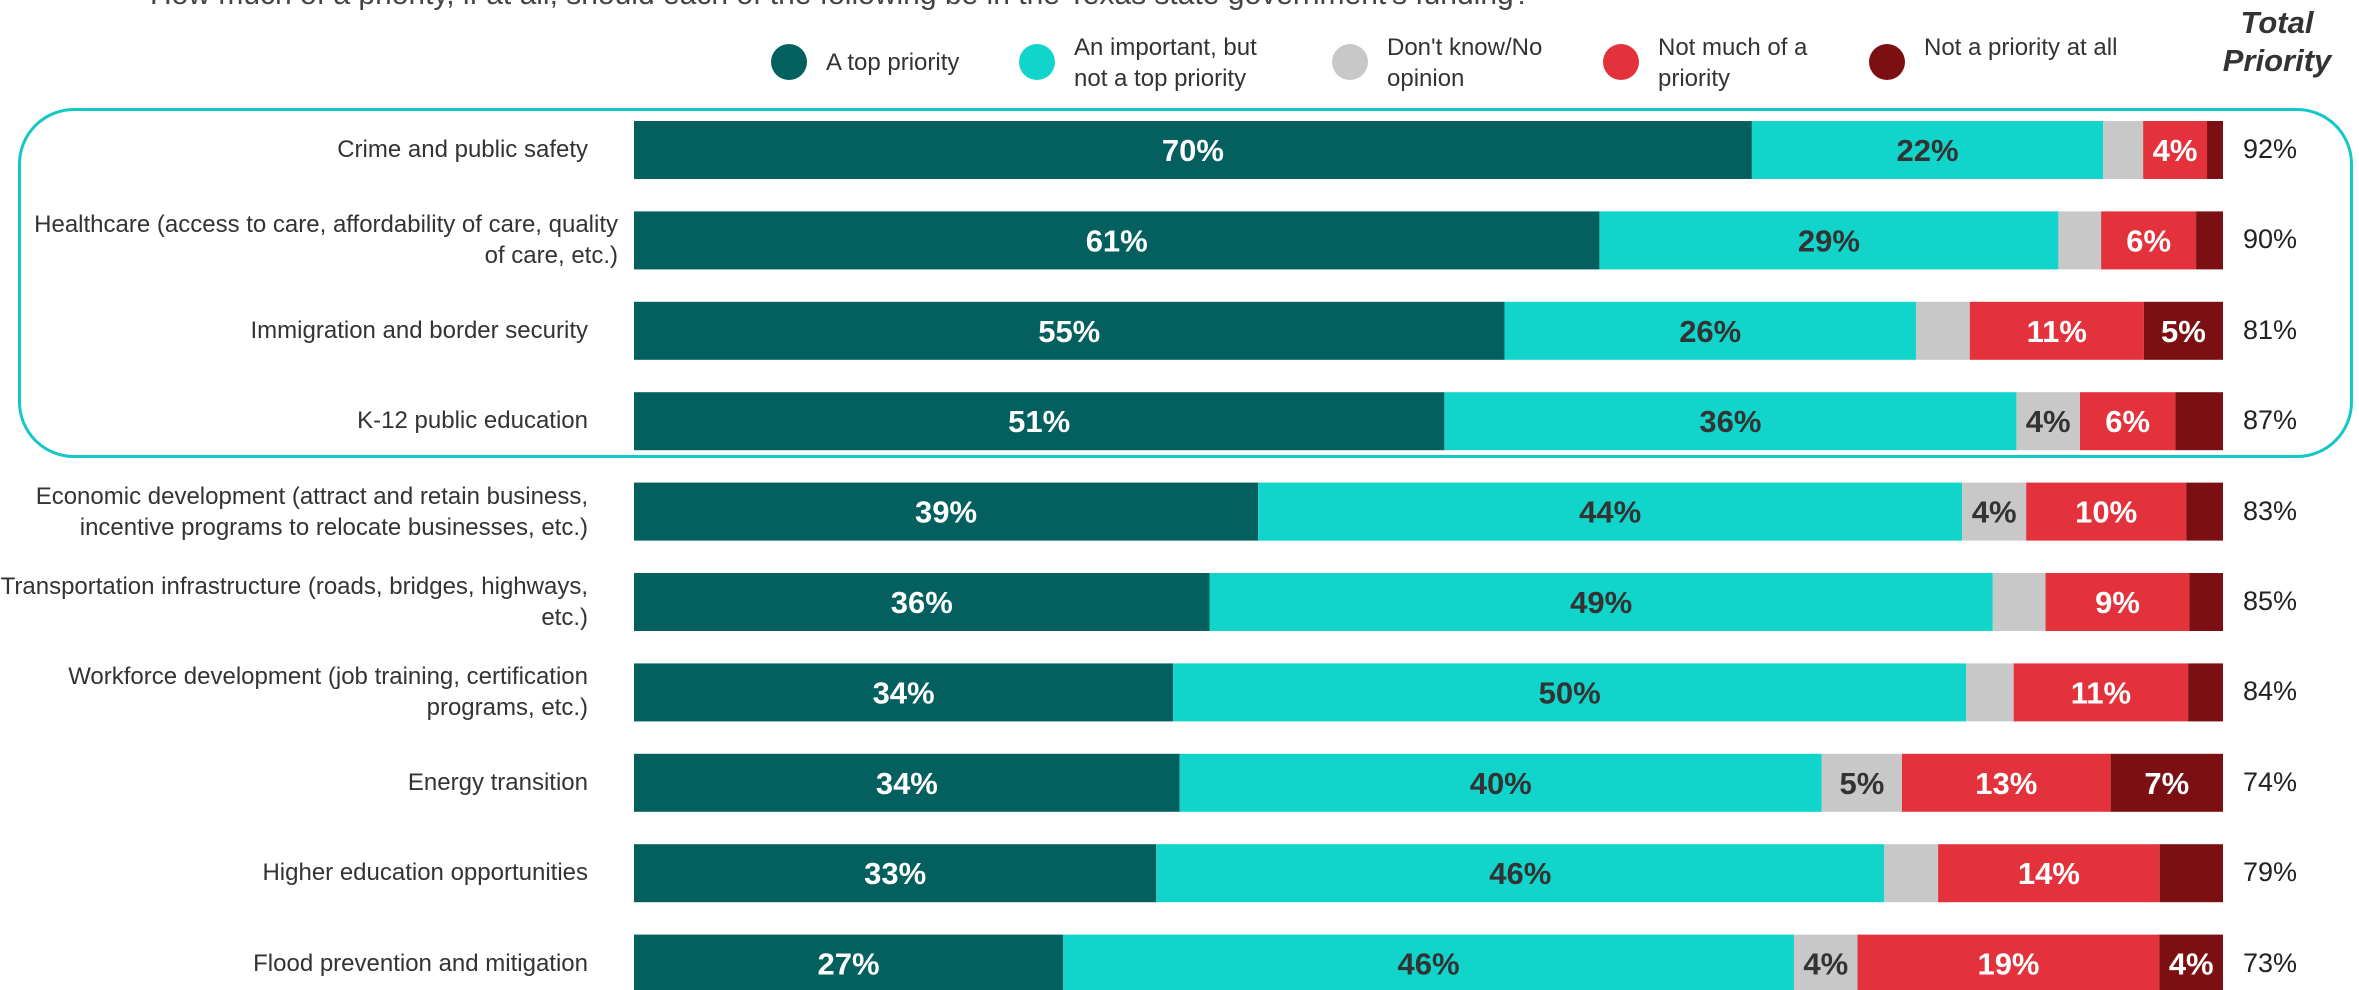  I want to click on bar-data-label: 13%, so click(2006, 783).